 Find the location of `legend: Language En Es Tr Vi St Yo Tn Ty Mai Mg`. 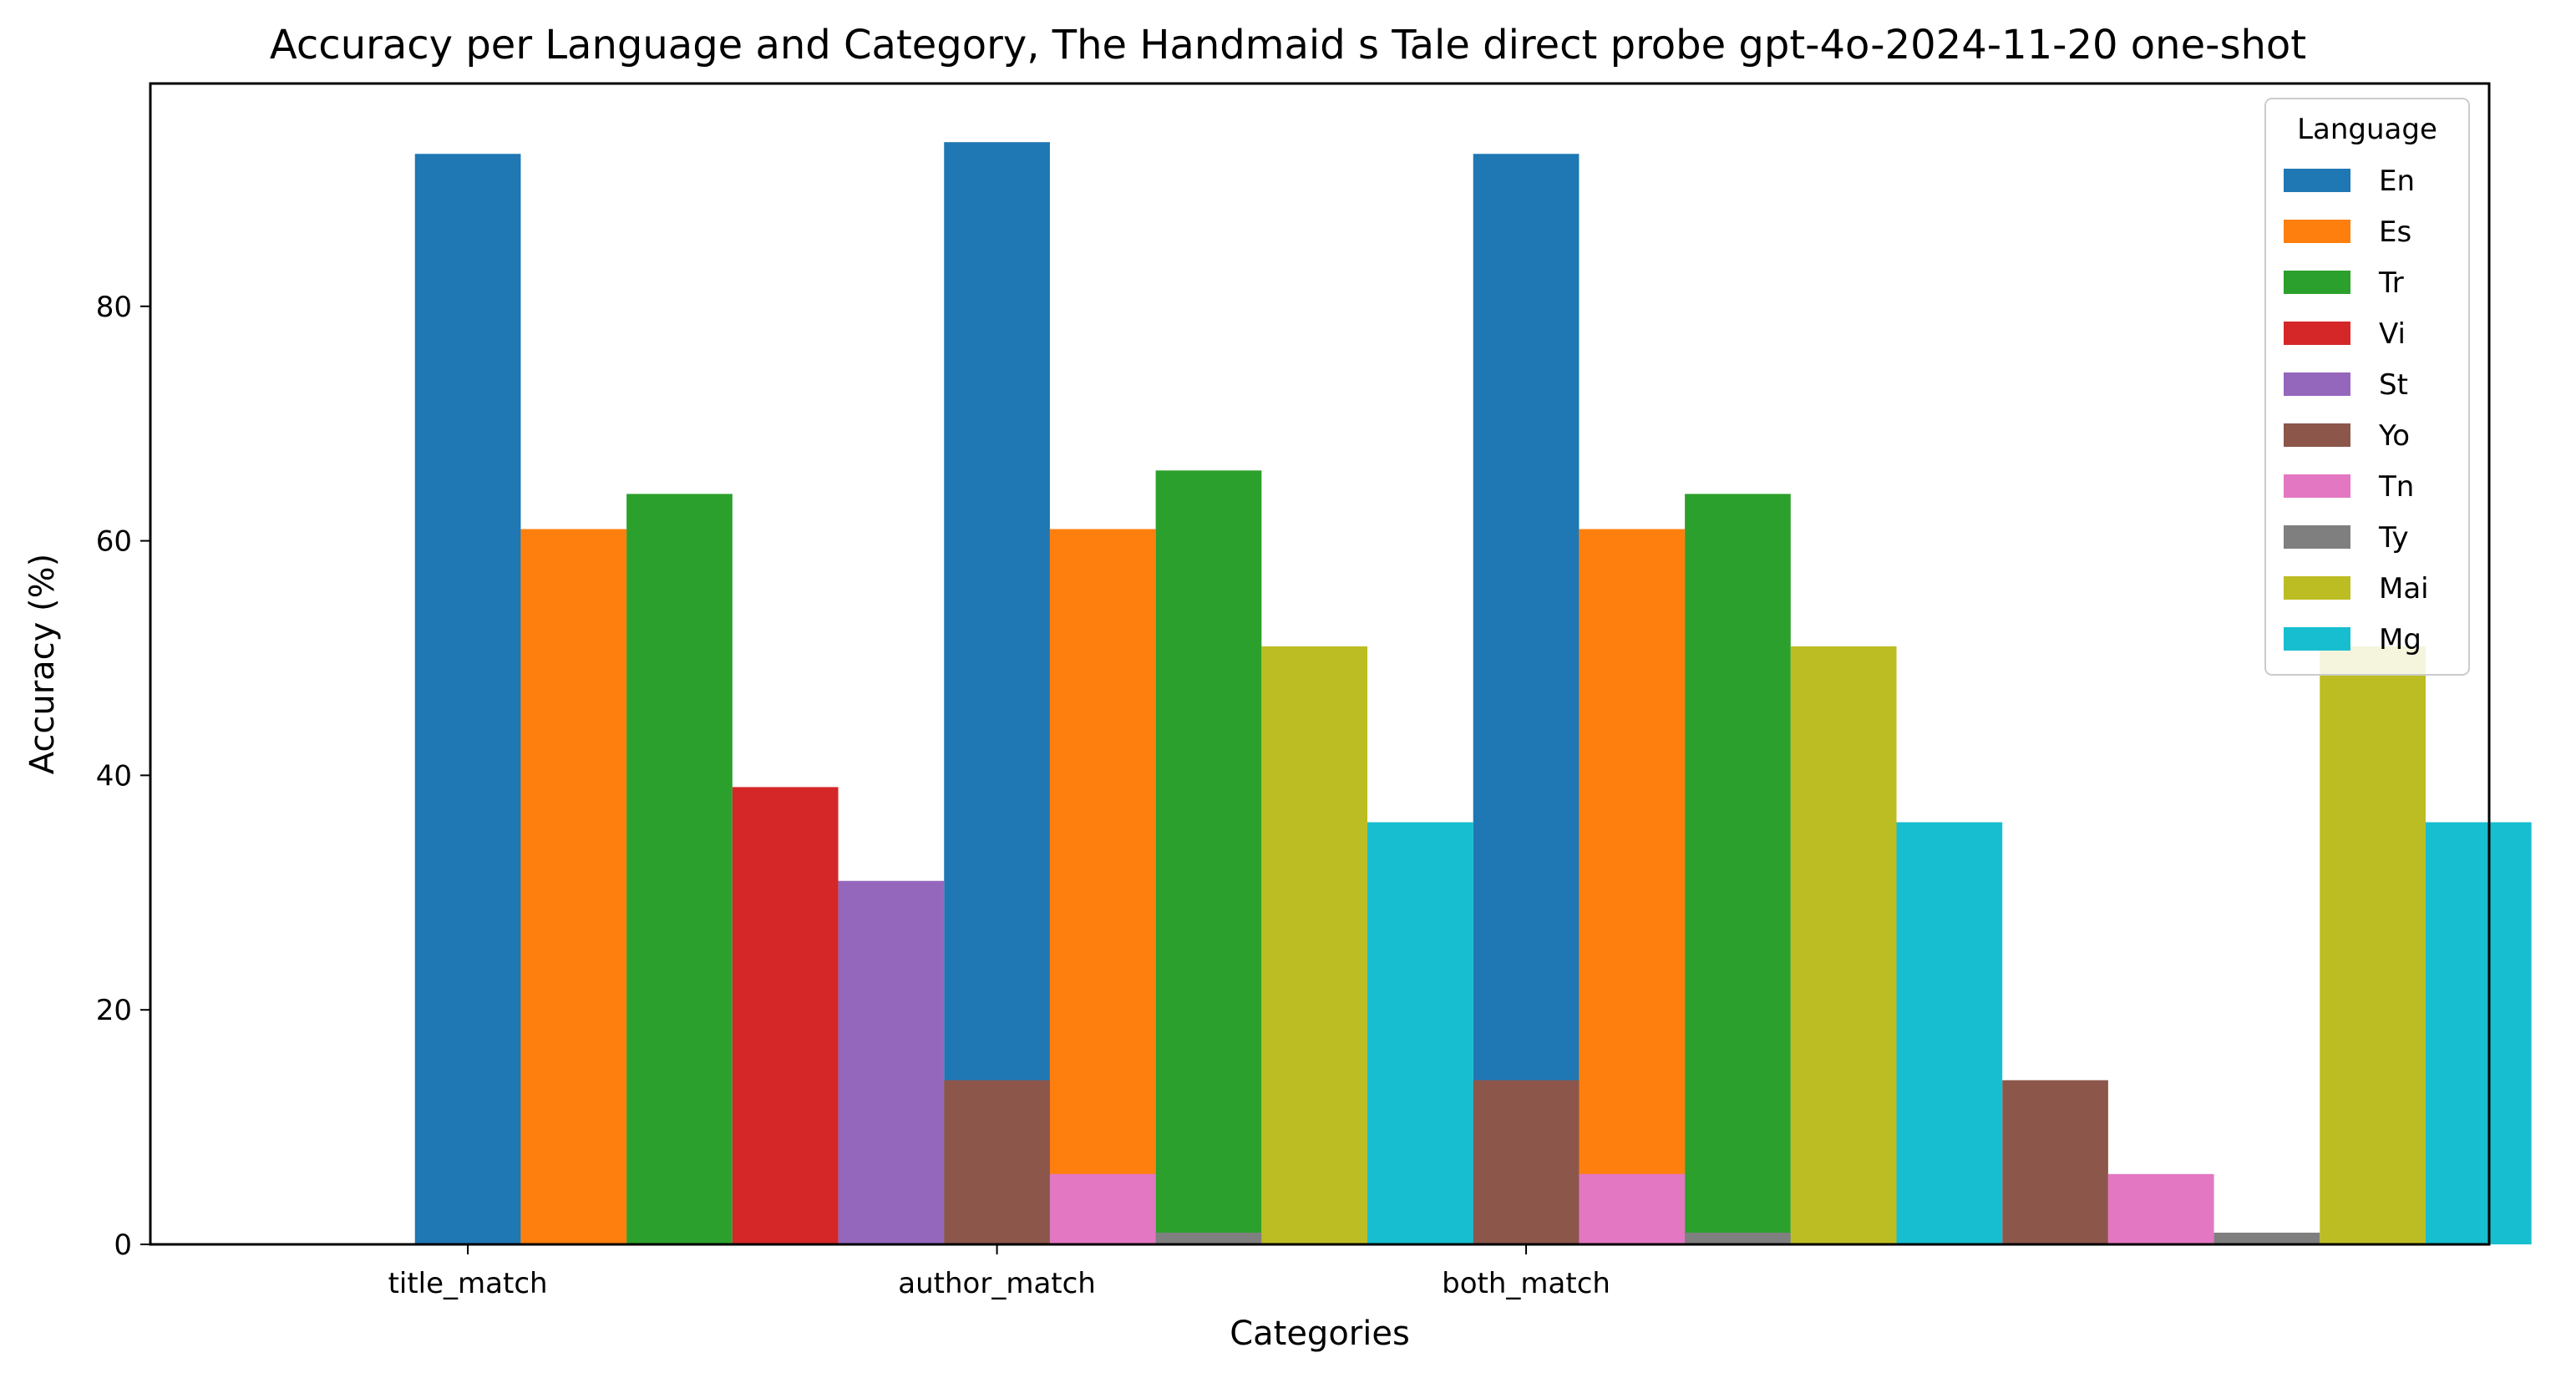

legend: Language En Es Tr Vi St Yo Tn Ty Mai Mg is located at coordinates (2367, 387).